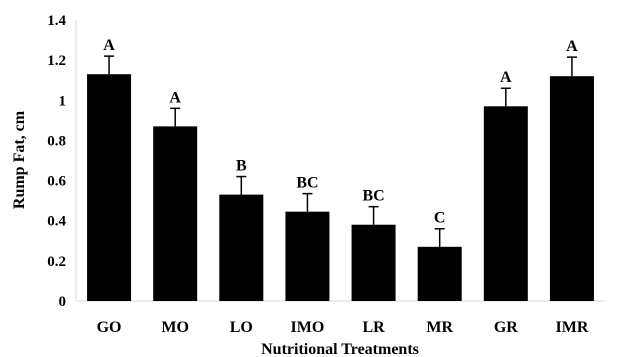  Describe the element at coordinates (109, 327) in the screenshot. I see `category-label: GO` at that location.